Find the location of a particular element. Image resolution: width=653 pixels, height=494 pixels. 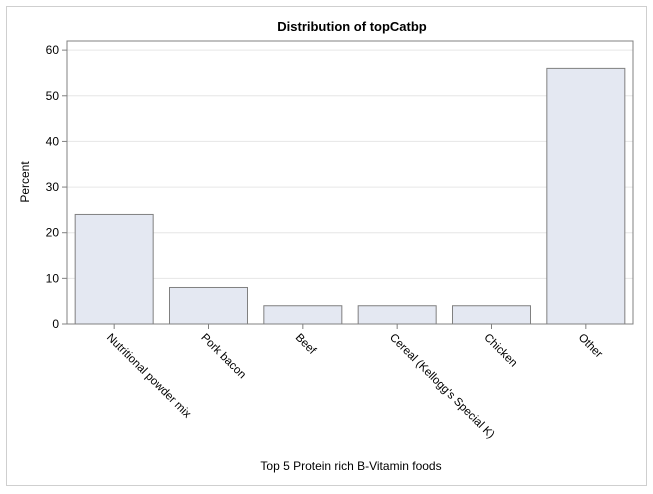

y-tick-label: 20 is located at coordinates (53, 233).